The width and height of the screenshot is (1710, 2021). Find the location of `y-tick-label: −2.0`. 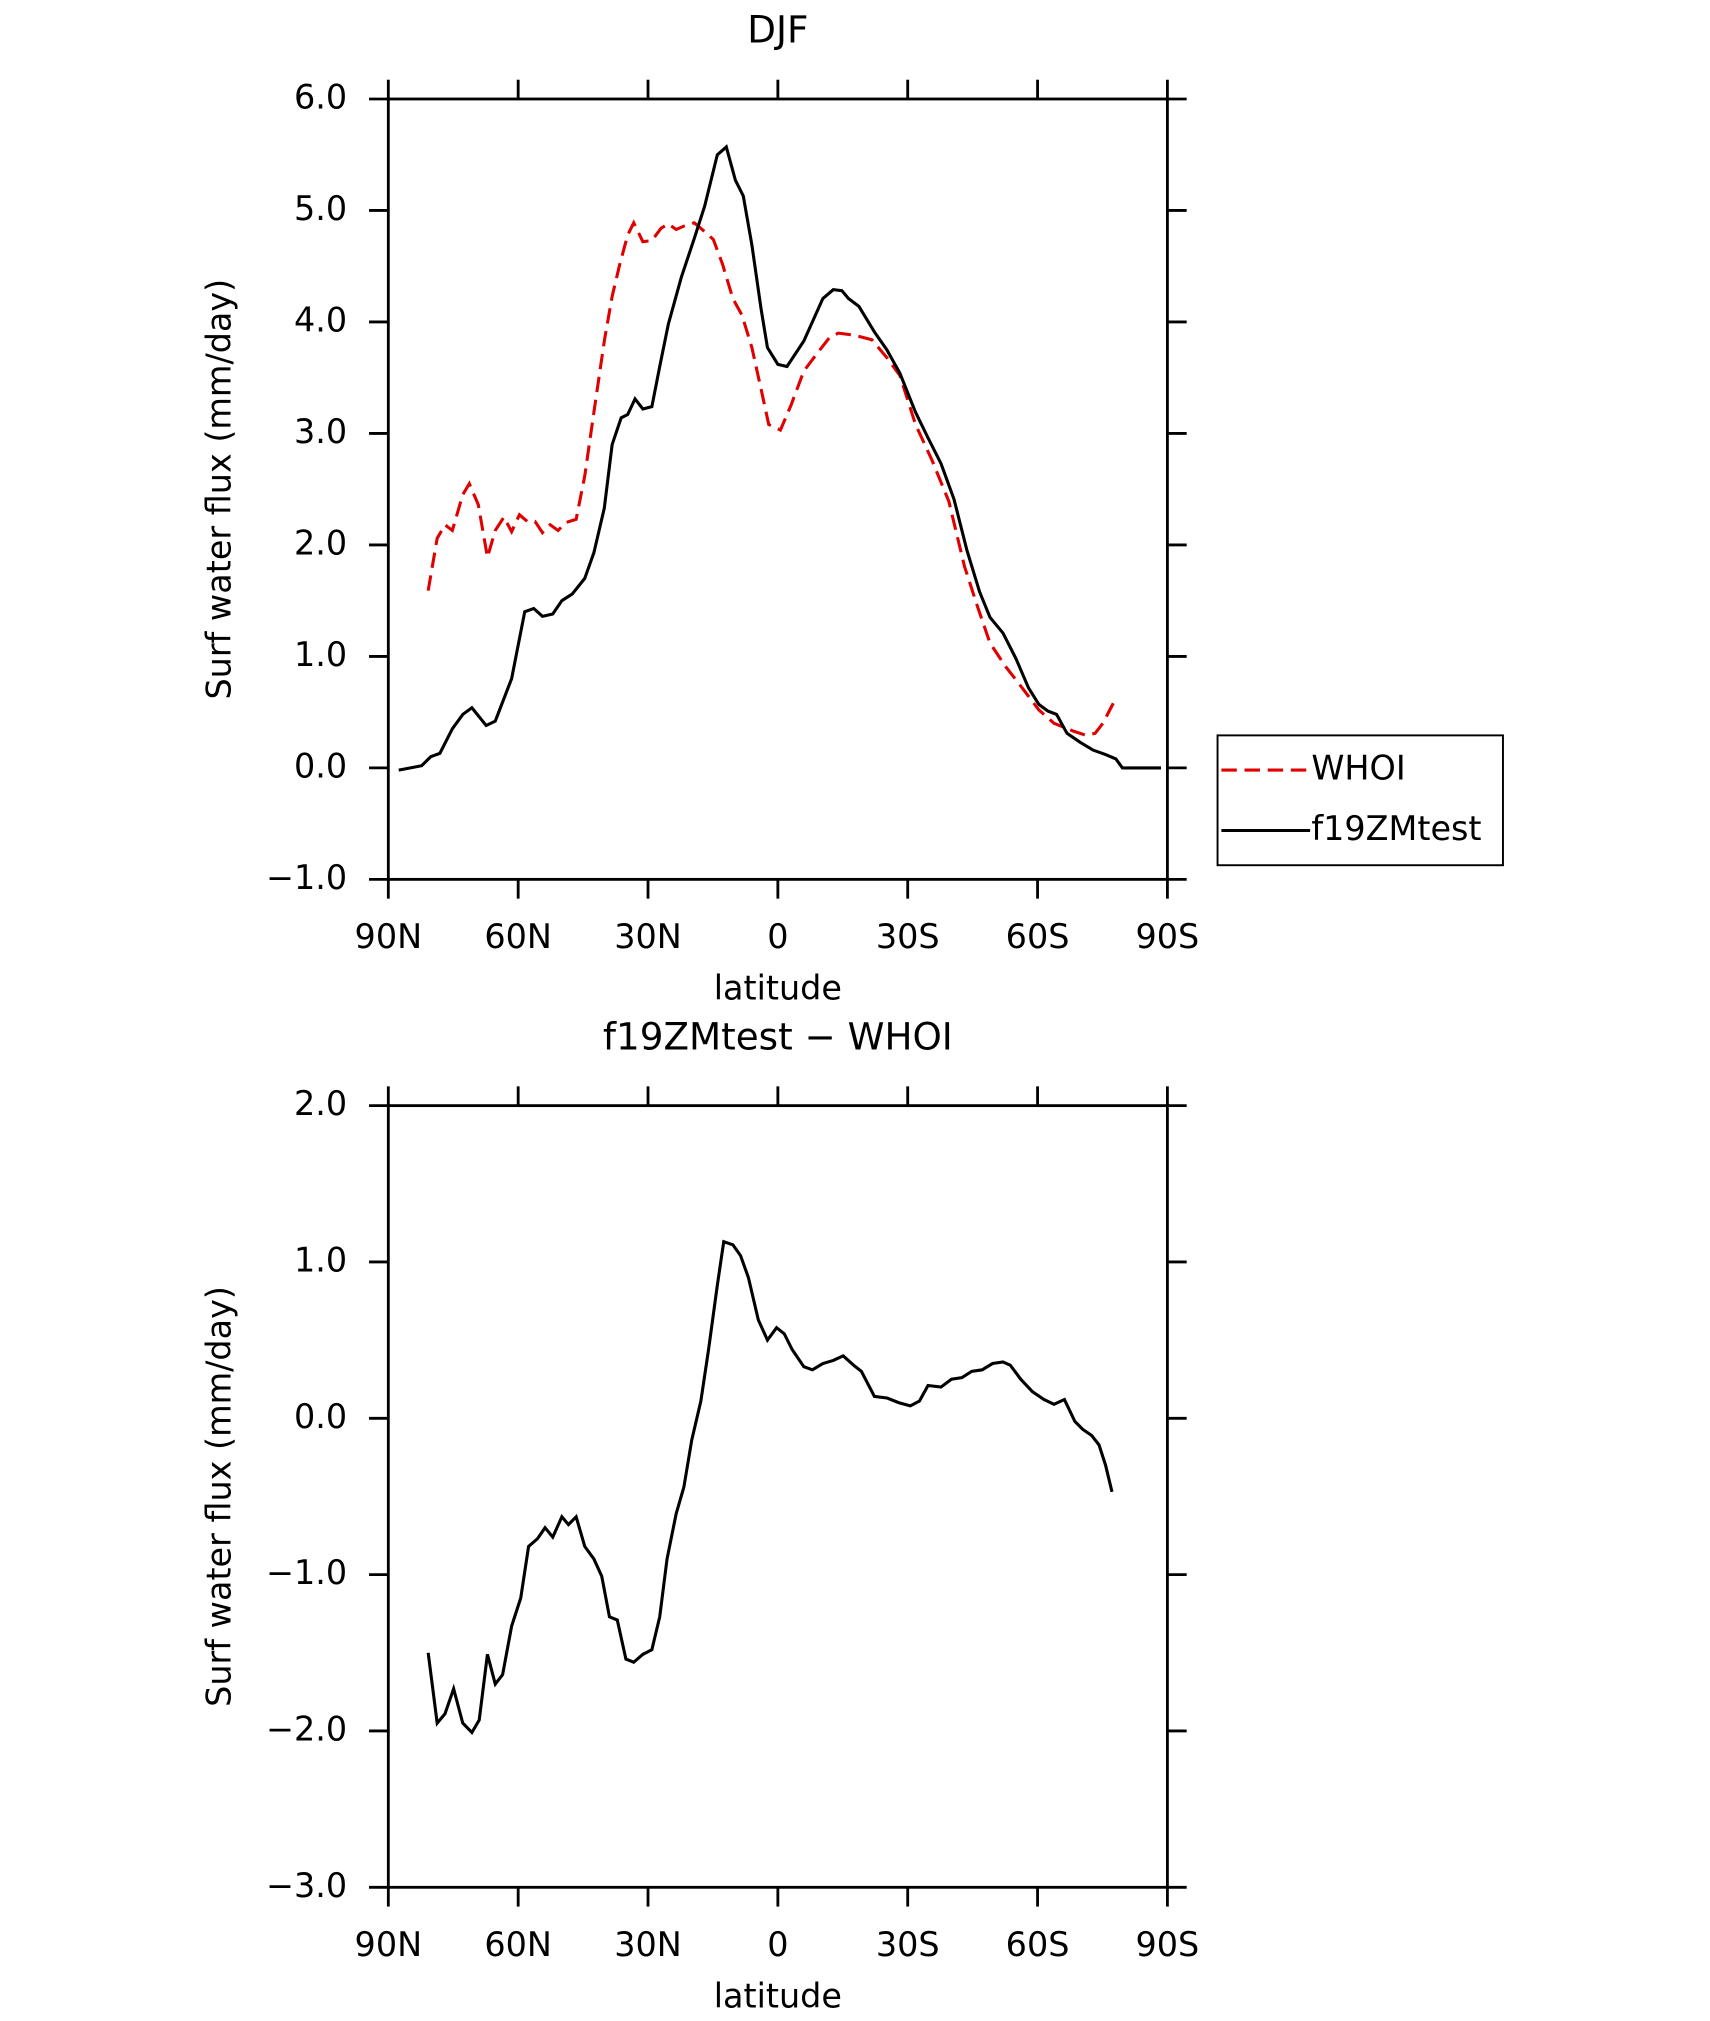

y-tick-label: −2.0 is located at coordinates (306, 1728).